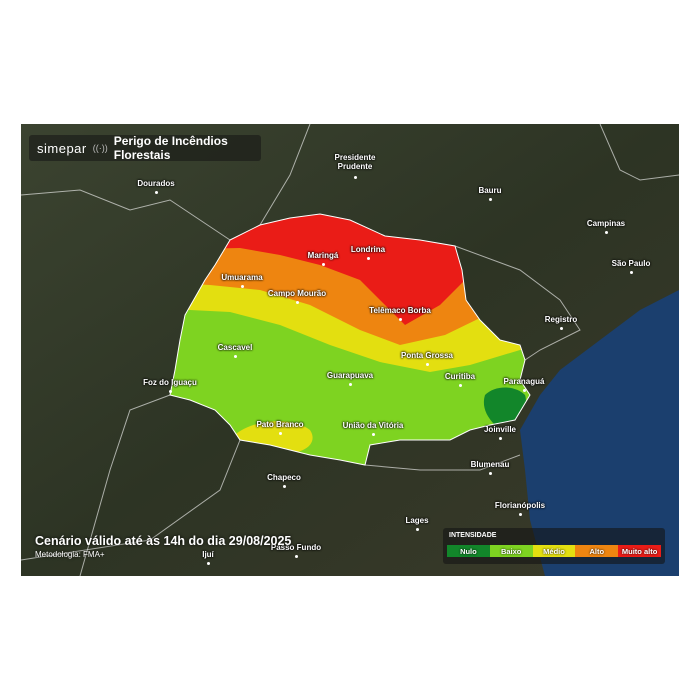  I want to click on city-label: Umuarama, so click(242, 277).